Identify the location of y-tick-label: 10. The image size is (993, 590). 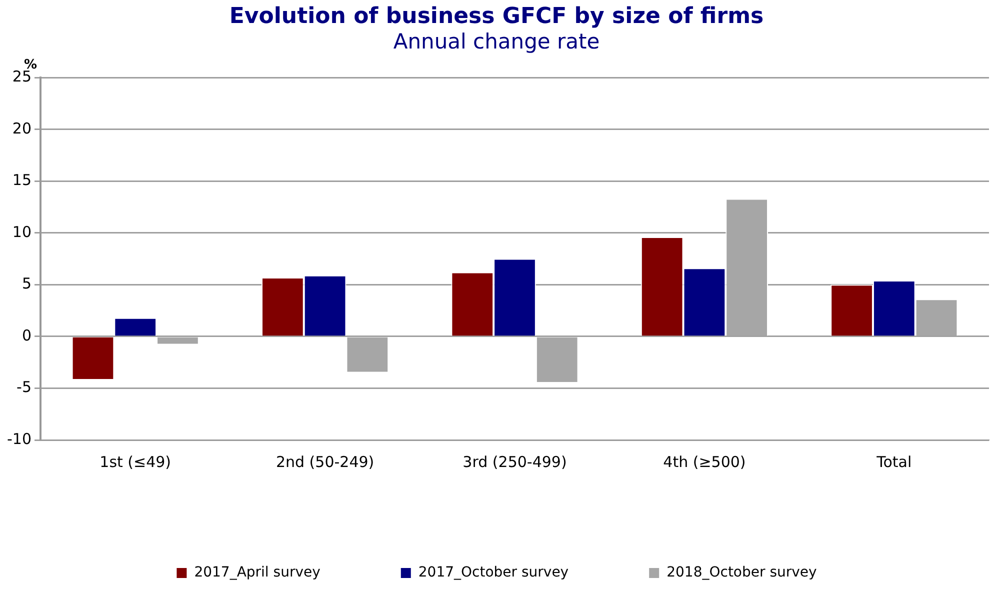
(22, 231).